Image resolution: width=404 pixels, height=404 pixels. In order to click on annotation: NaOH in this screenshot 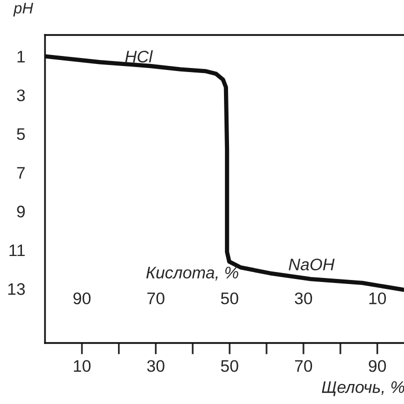, I will do `click(311, 264)`.